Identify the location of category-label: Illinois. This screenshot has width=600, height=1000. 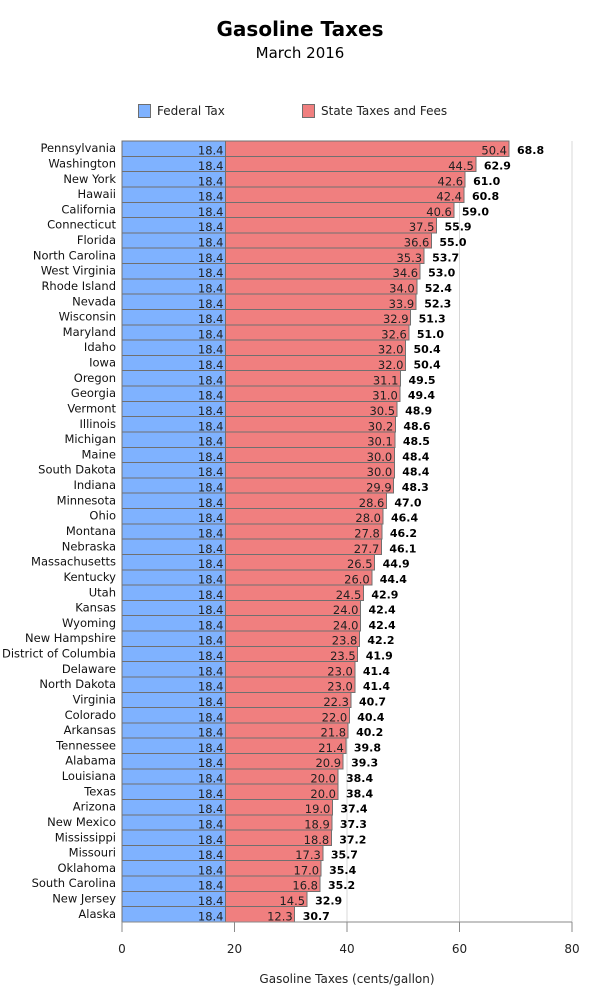
(98, 424).